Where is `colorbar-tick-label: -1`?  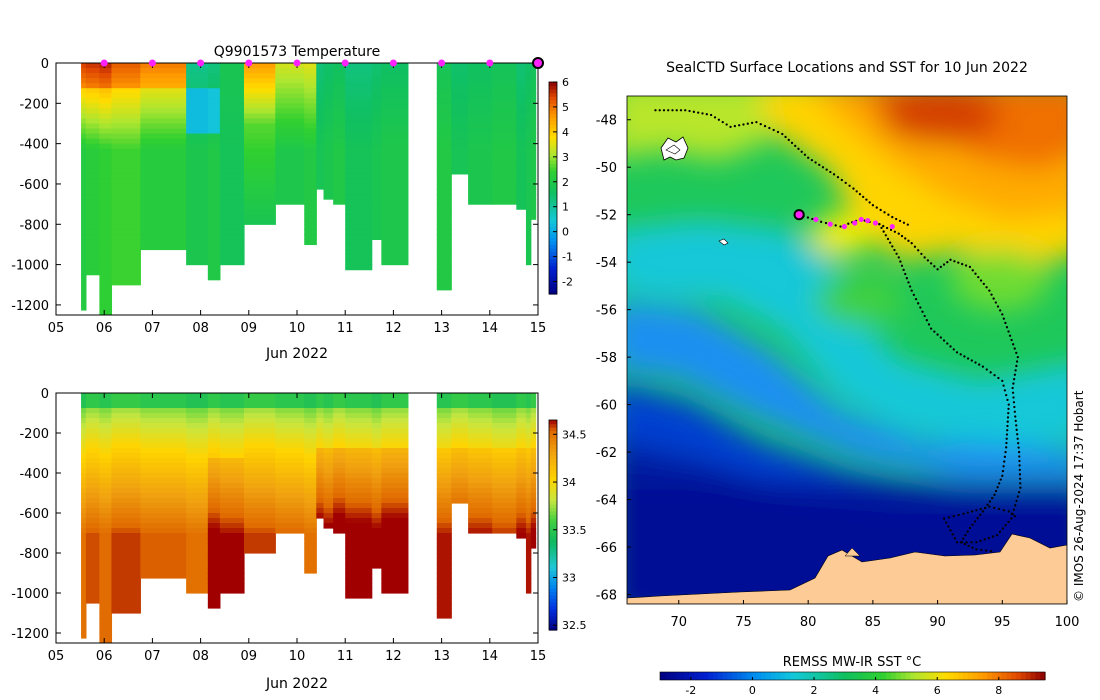
colorbar-tick-label: -1 is located at coordinates (567, 257).